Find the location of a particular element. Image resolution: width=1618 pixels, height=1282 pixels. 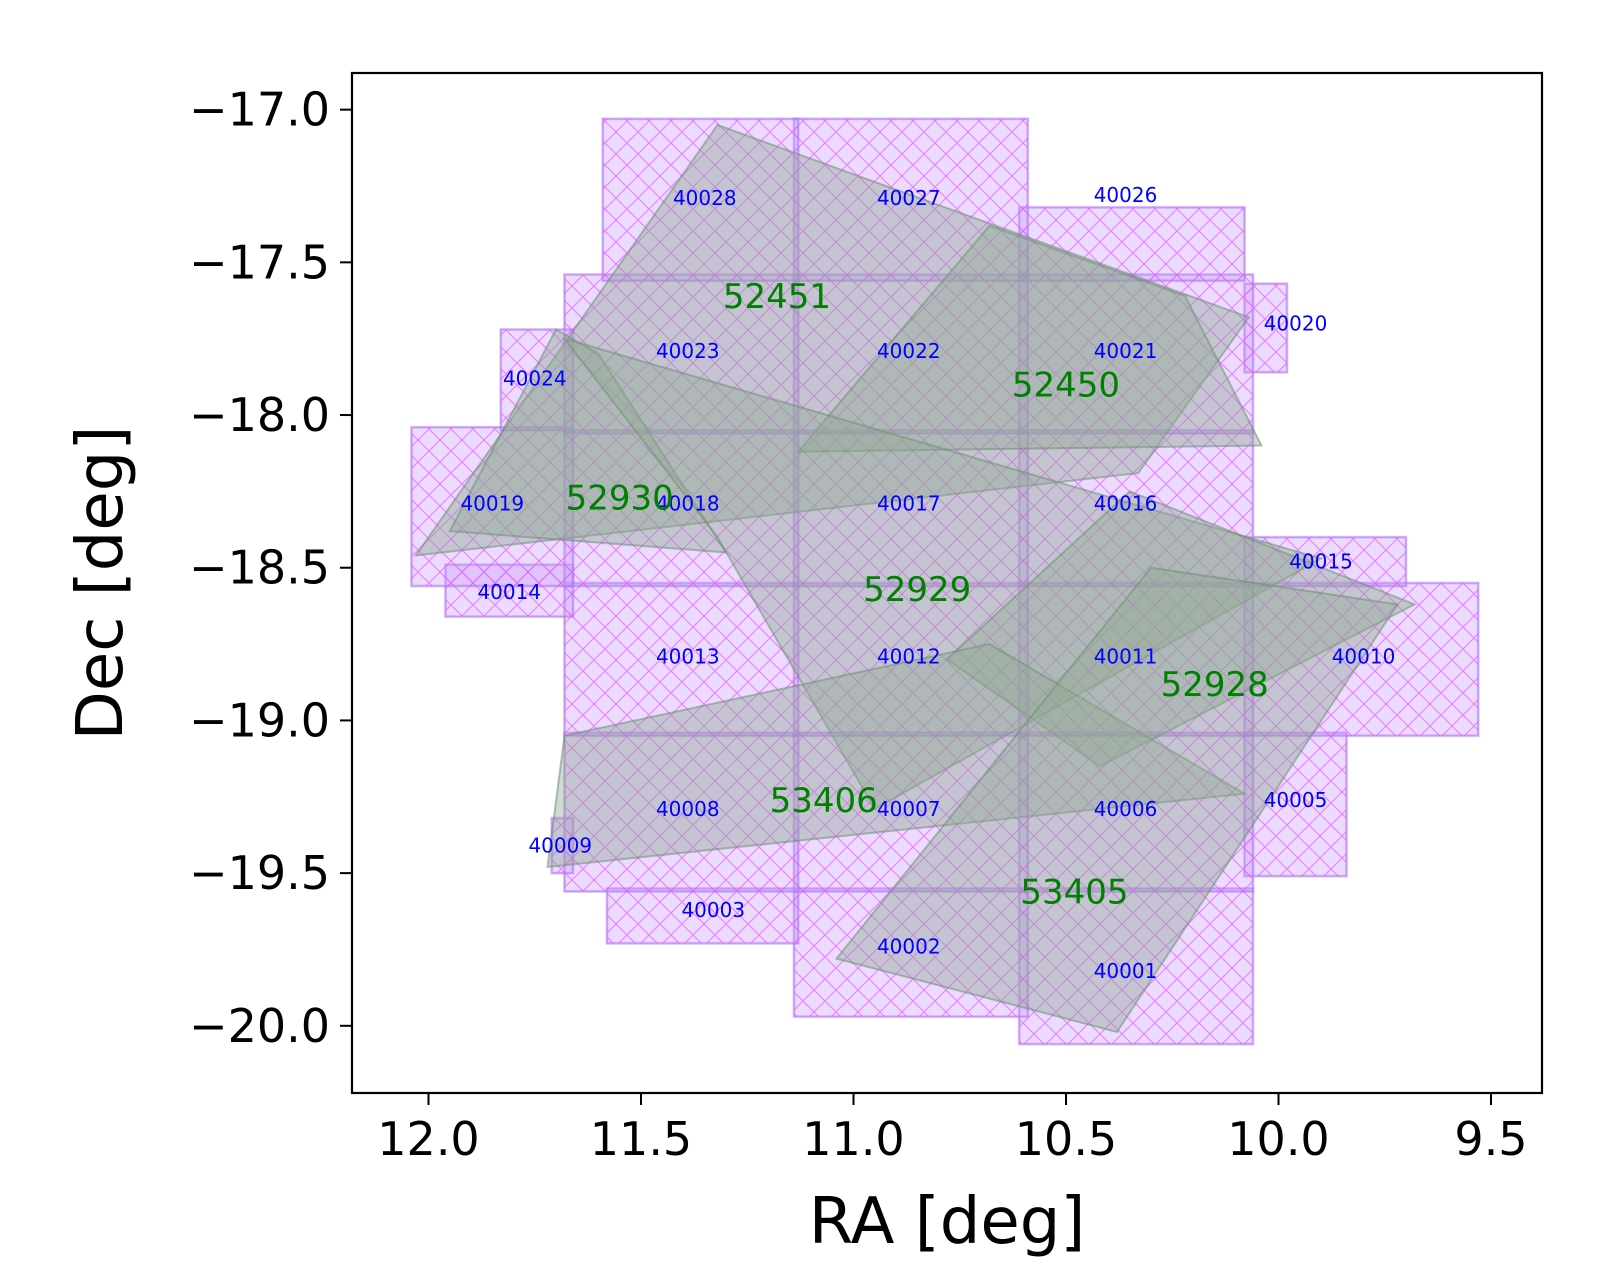

y-tick-label: −17.5 is located at coordinates (259, 262).